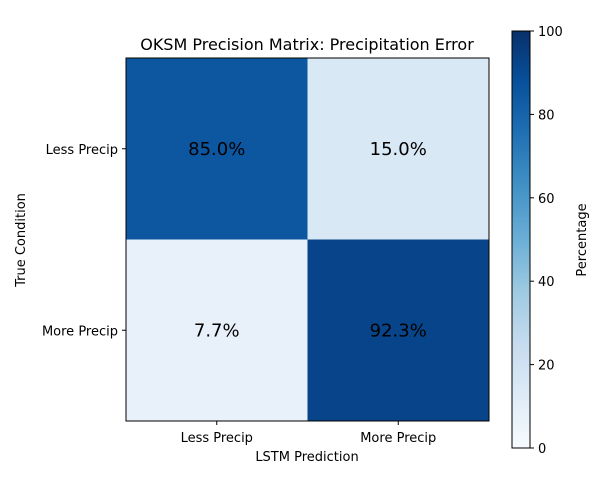  Describe the element at coordinates (542, 449) in the screenshot. I see `colorbar-tick-label: 0` at that location.